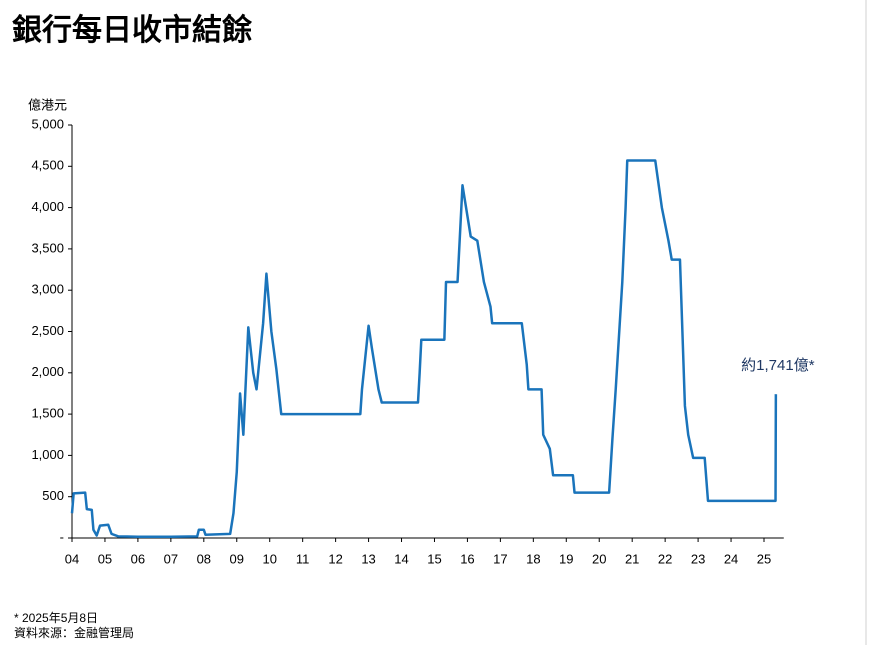 The width and height of the screenshot is (878, 650). I want to click on x-tick-label: 05, so click(105, 558).